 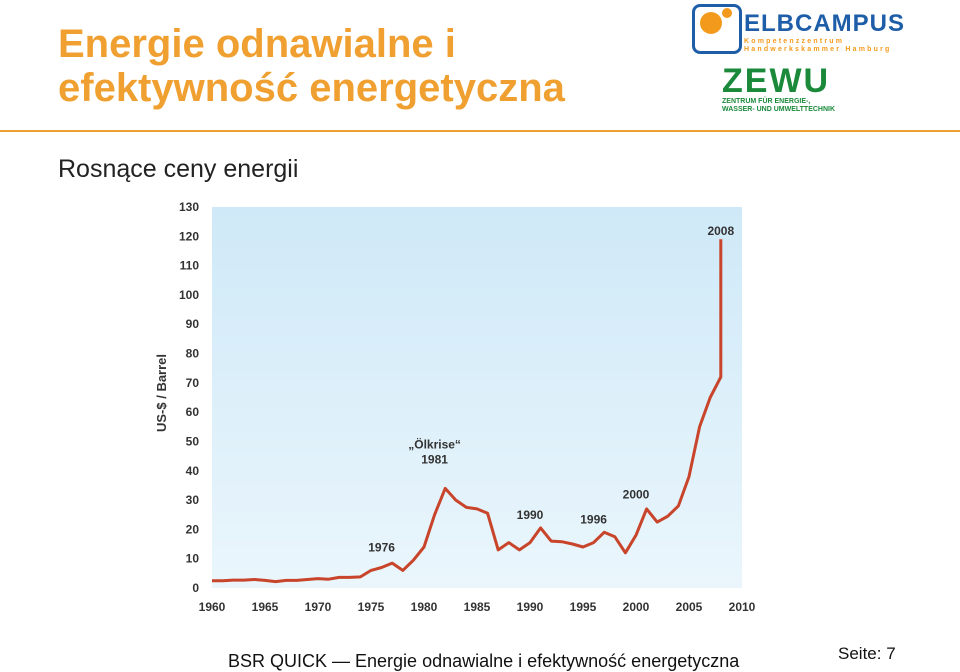 I want to click on elbcampus-small-dot-icon, so click(x=727, y=13).